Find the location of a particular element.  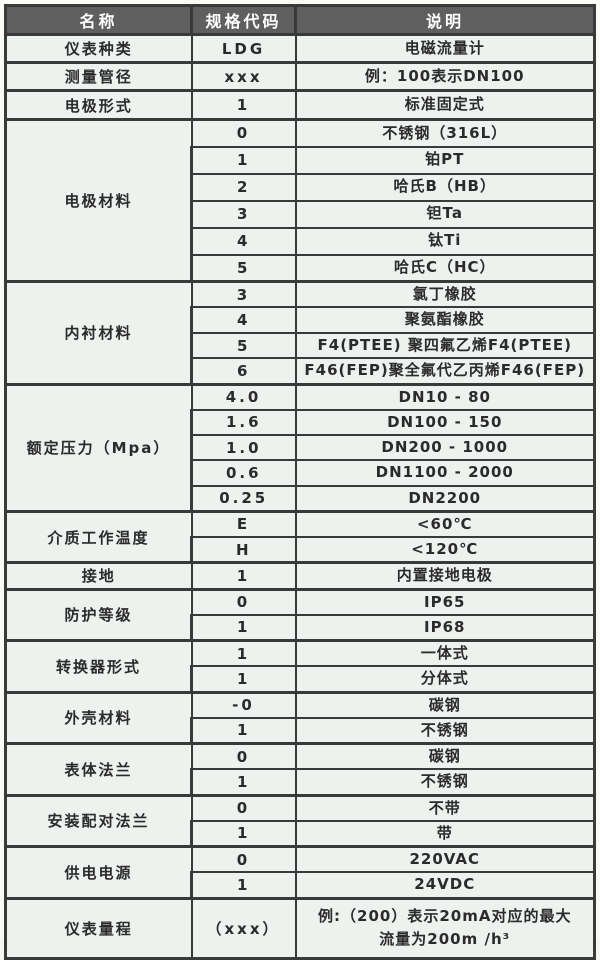

table-row: 电极形式 1 标准固定式 is located at coordinates (300, 105).